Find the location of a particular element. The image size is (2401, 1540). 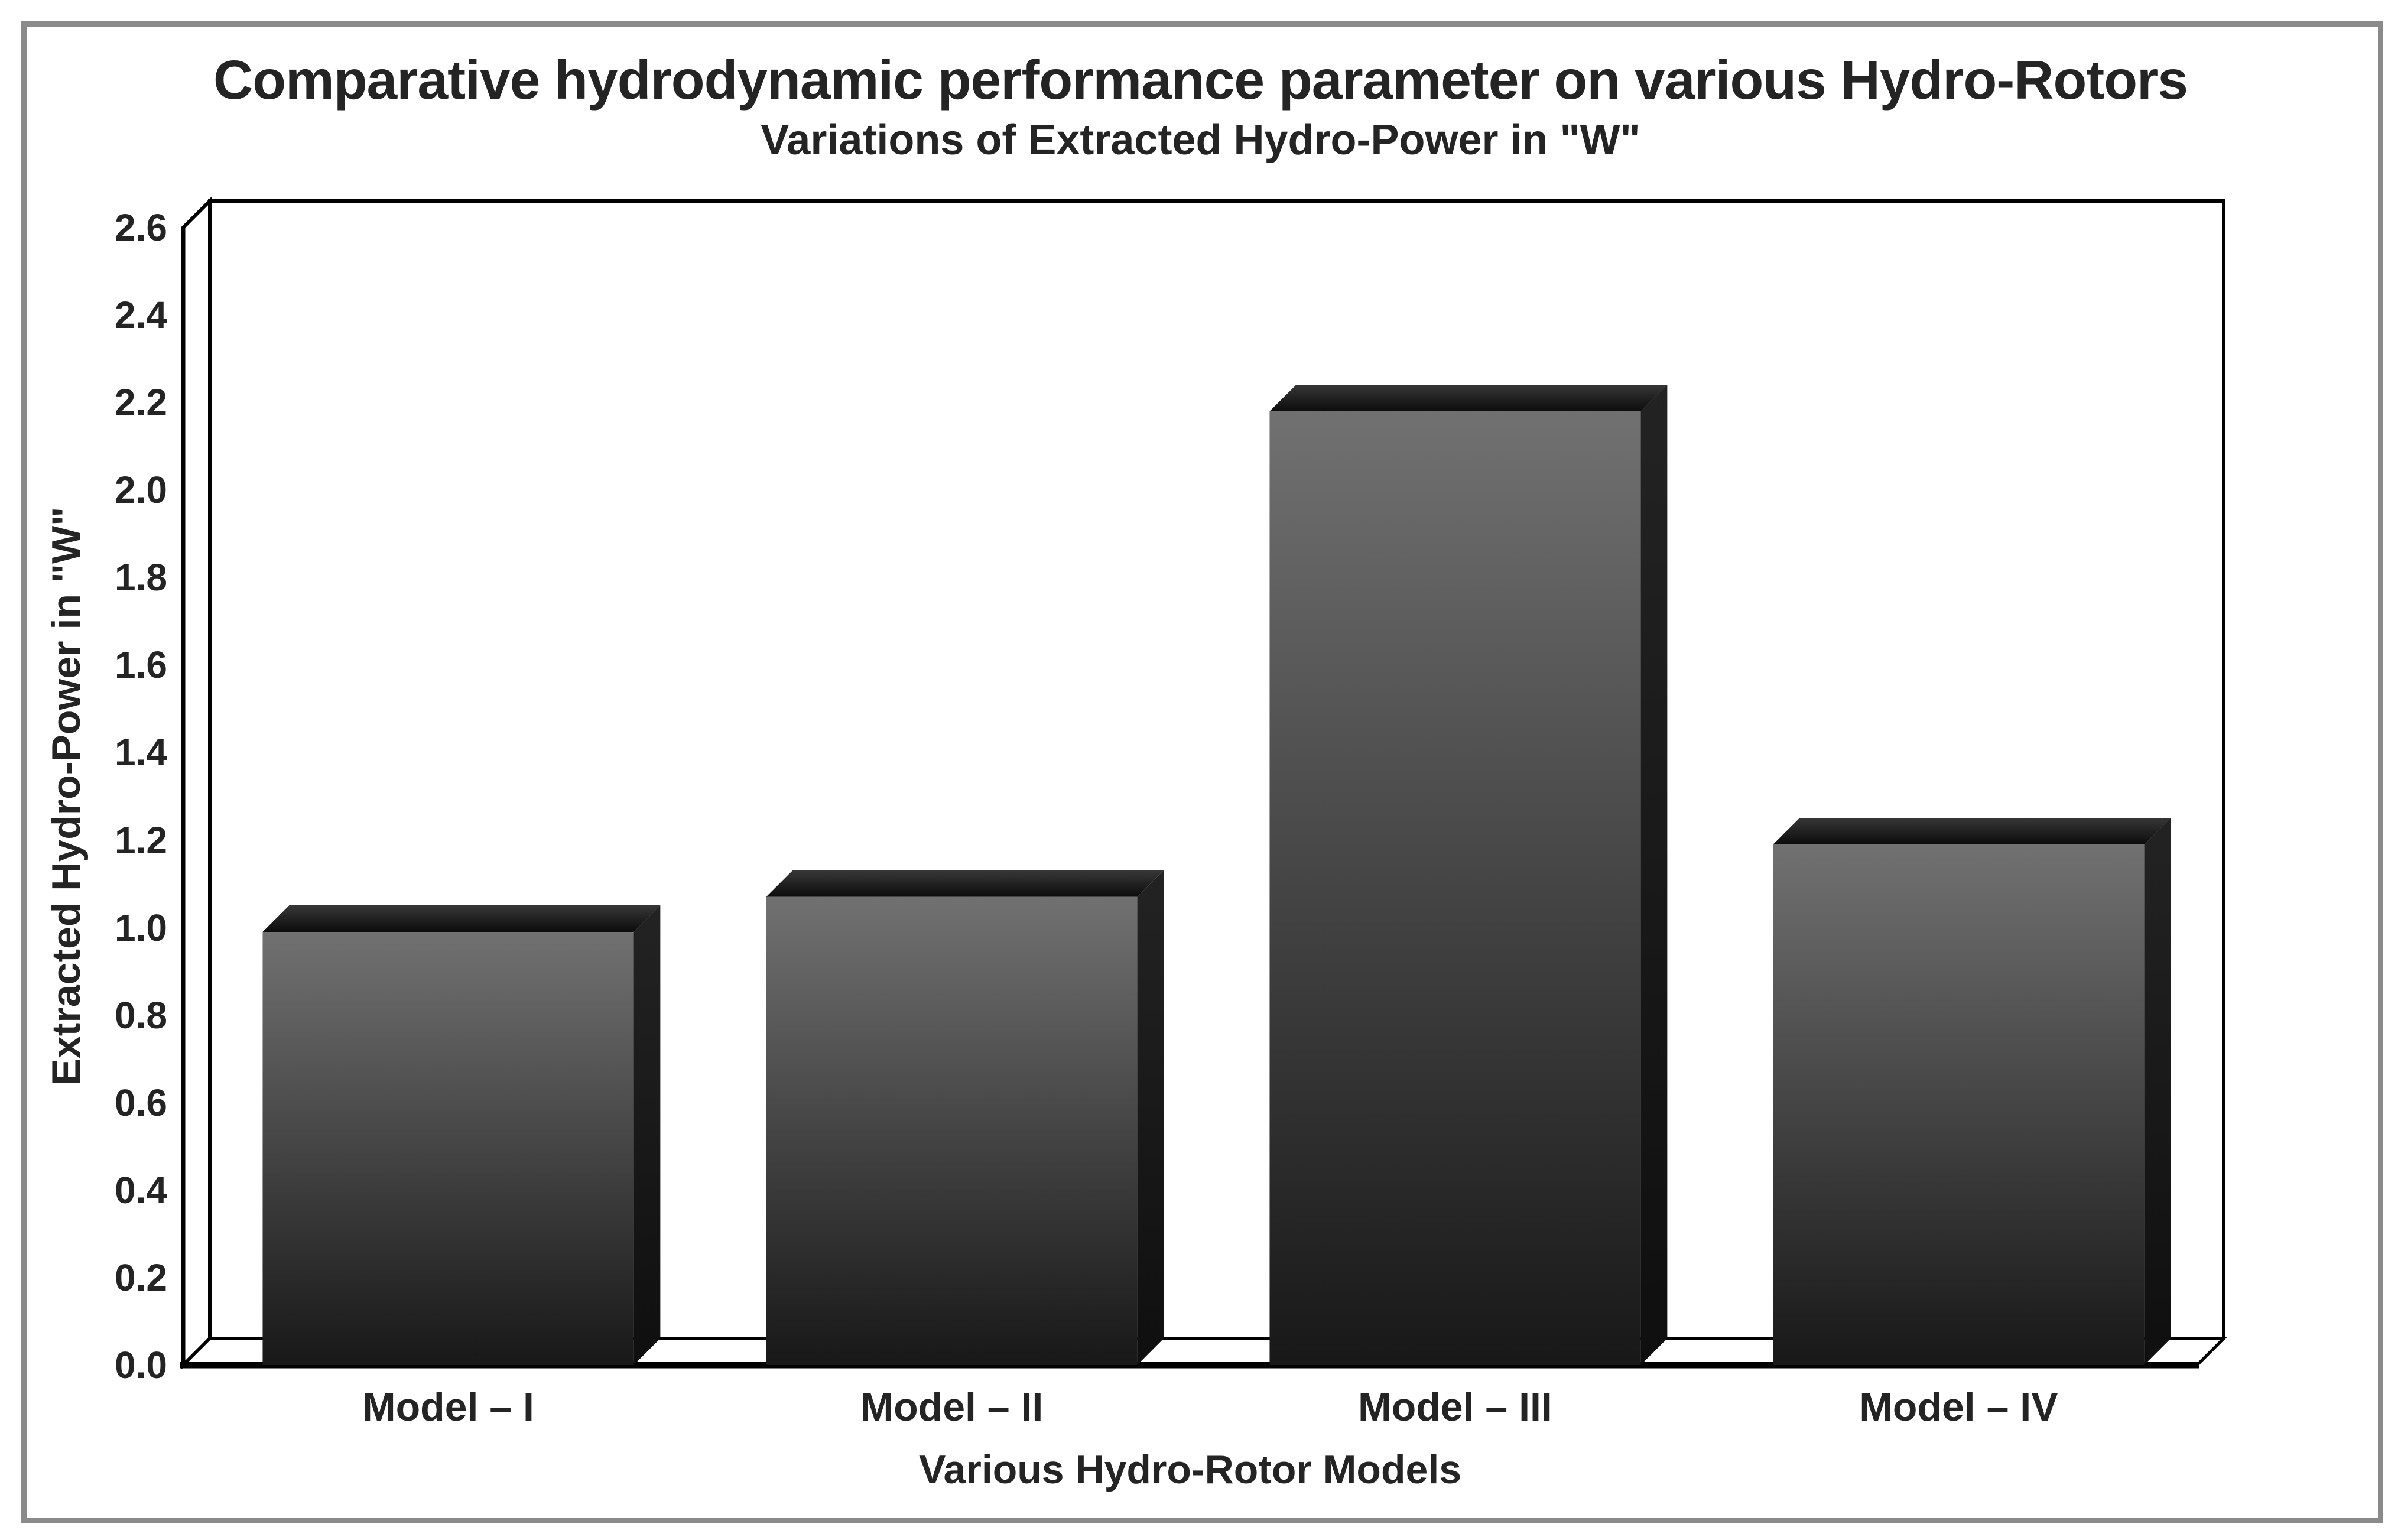

x-axis-title: Various Hydro-Rotor Models is located at coordinates (1190, 1469).